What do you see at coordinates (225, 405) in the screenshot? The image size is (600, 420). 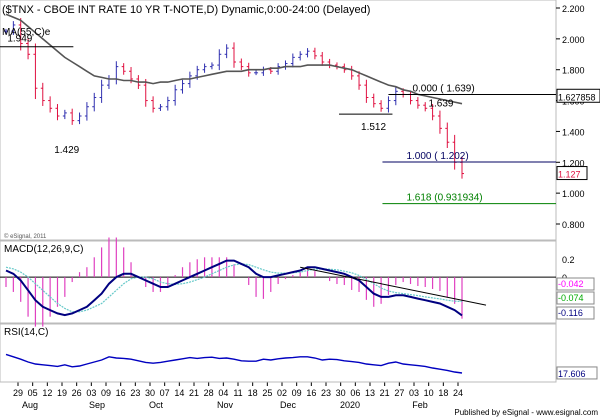 I see `month-label: Nov` at bounding box center [225, 405].